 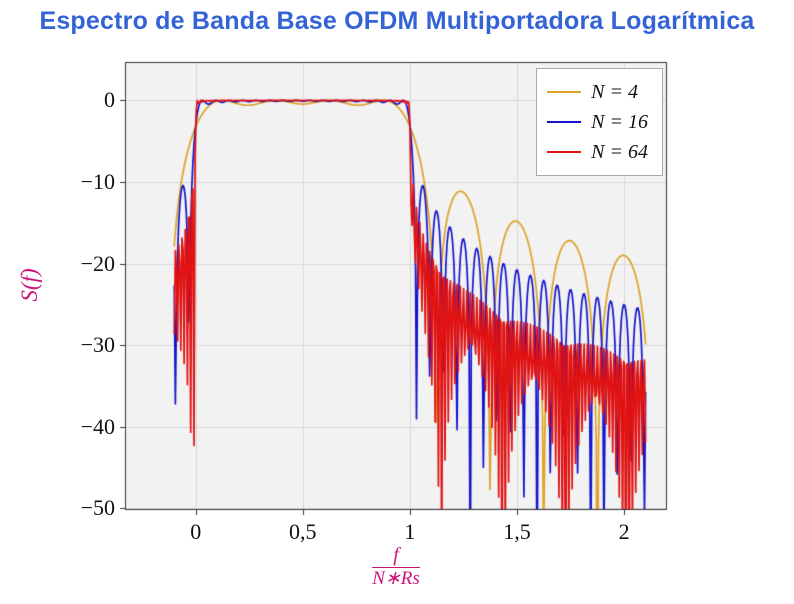 I want to click on x-tick-label: 0, so click(x=196, y=531).